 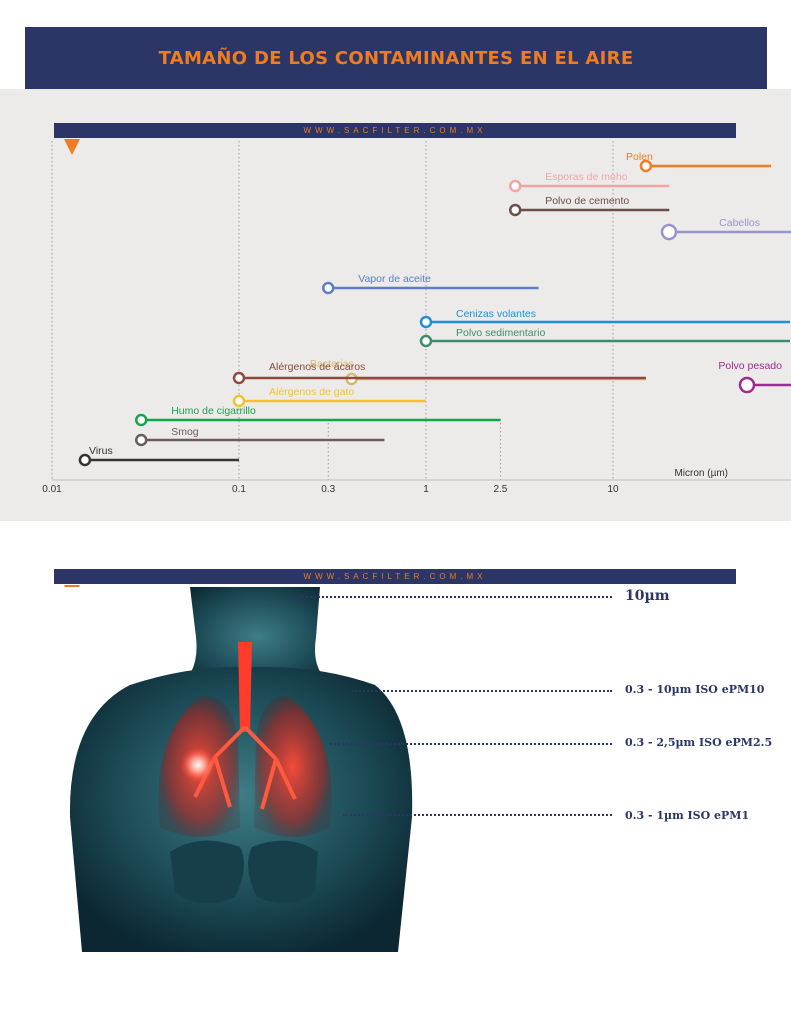 What do you see at coordinates (213, 411) in the screenshot?
I see `series-label-11: Humo de cigarrillo` at bounding box center [213, 411].